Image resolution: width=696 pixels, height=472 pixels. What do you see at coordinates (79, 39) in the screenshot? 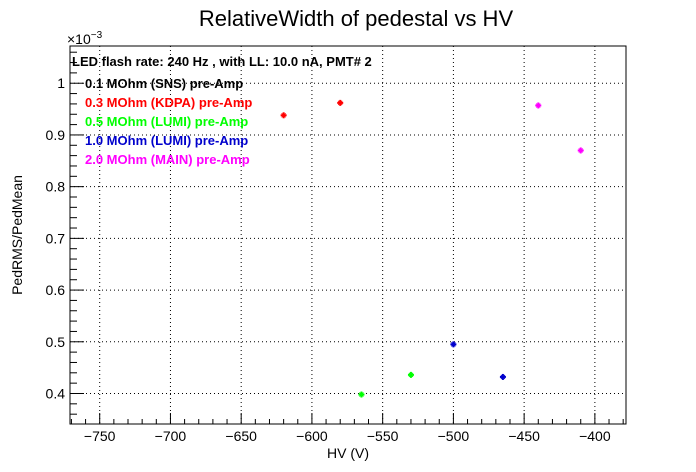
I see `y-multiplier-base: ×10` at bounding box center [79, 39].